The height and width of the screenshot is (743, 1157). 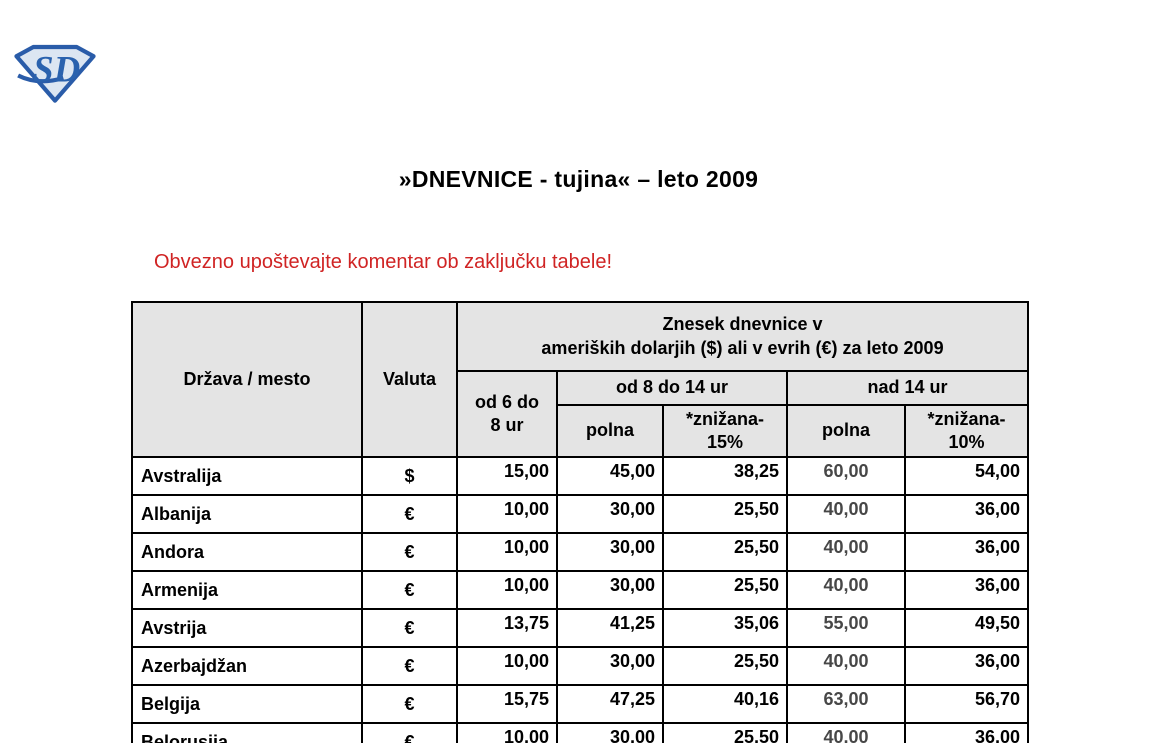 What do you see at coordinates (610, 628) in the screenshot?
I see `cell-full-8-14: 41,25` at bounding box center [610, 628].